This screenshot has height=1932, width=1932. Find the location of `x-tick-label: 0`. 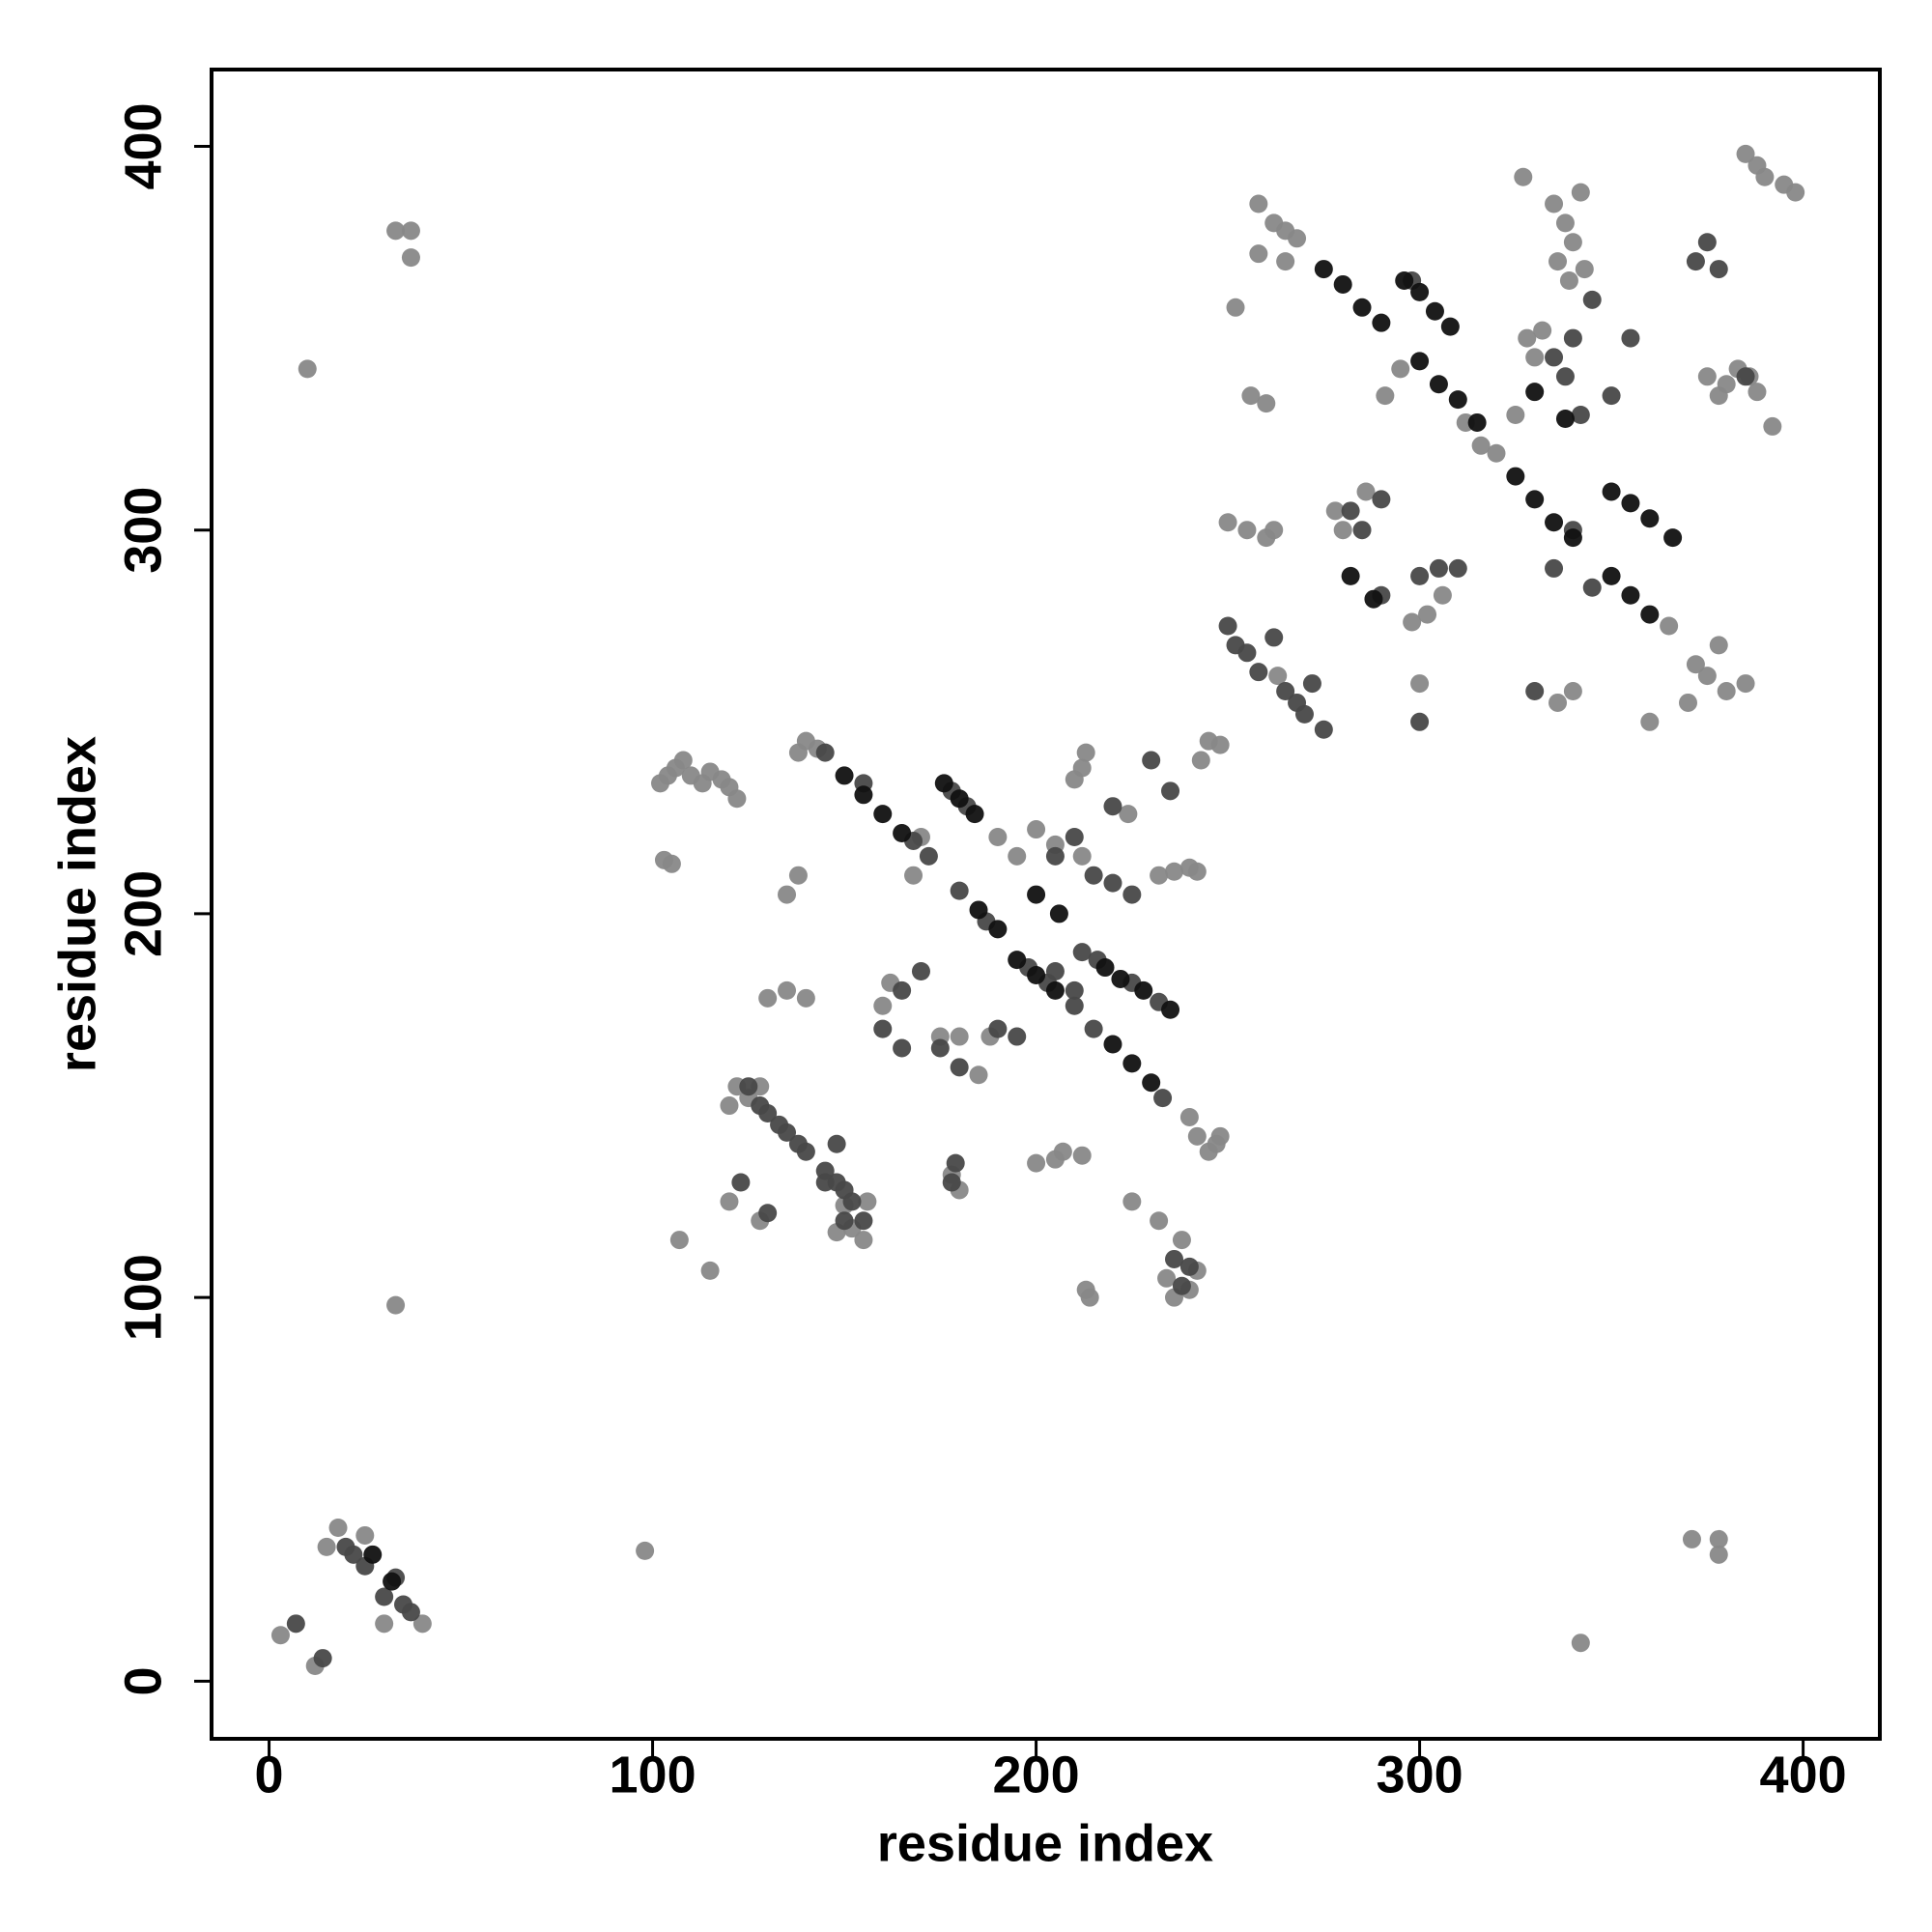

x-tick-label: 0 is located at coordinates (269, 1775).